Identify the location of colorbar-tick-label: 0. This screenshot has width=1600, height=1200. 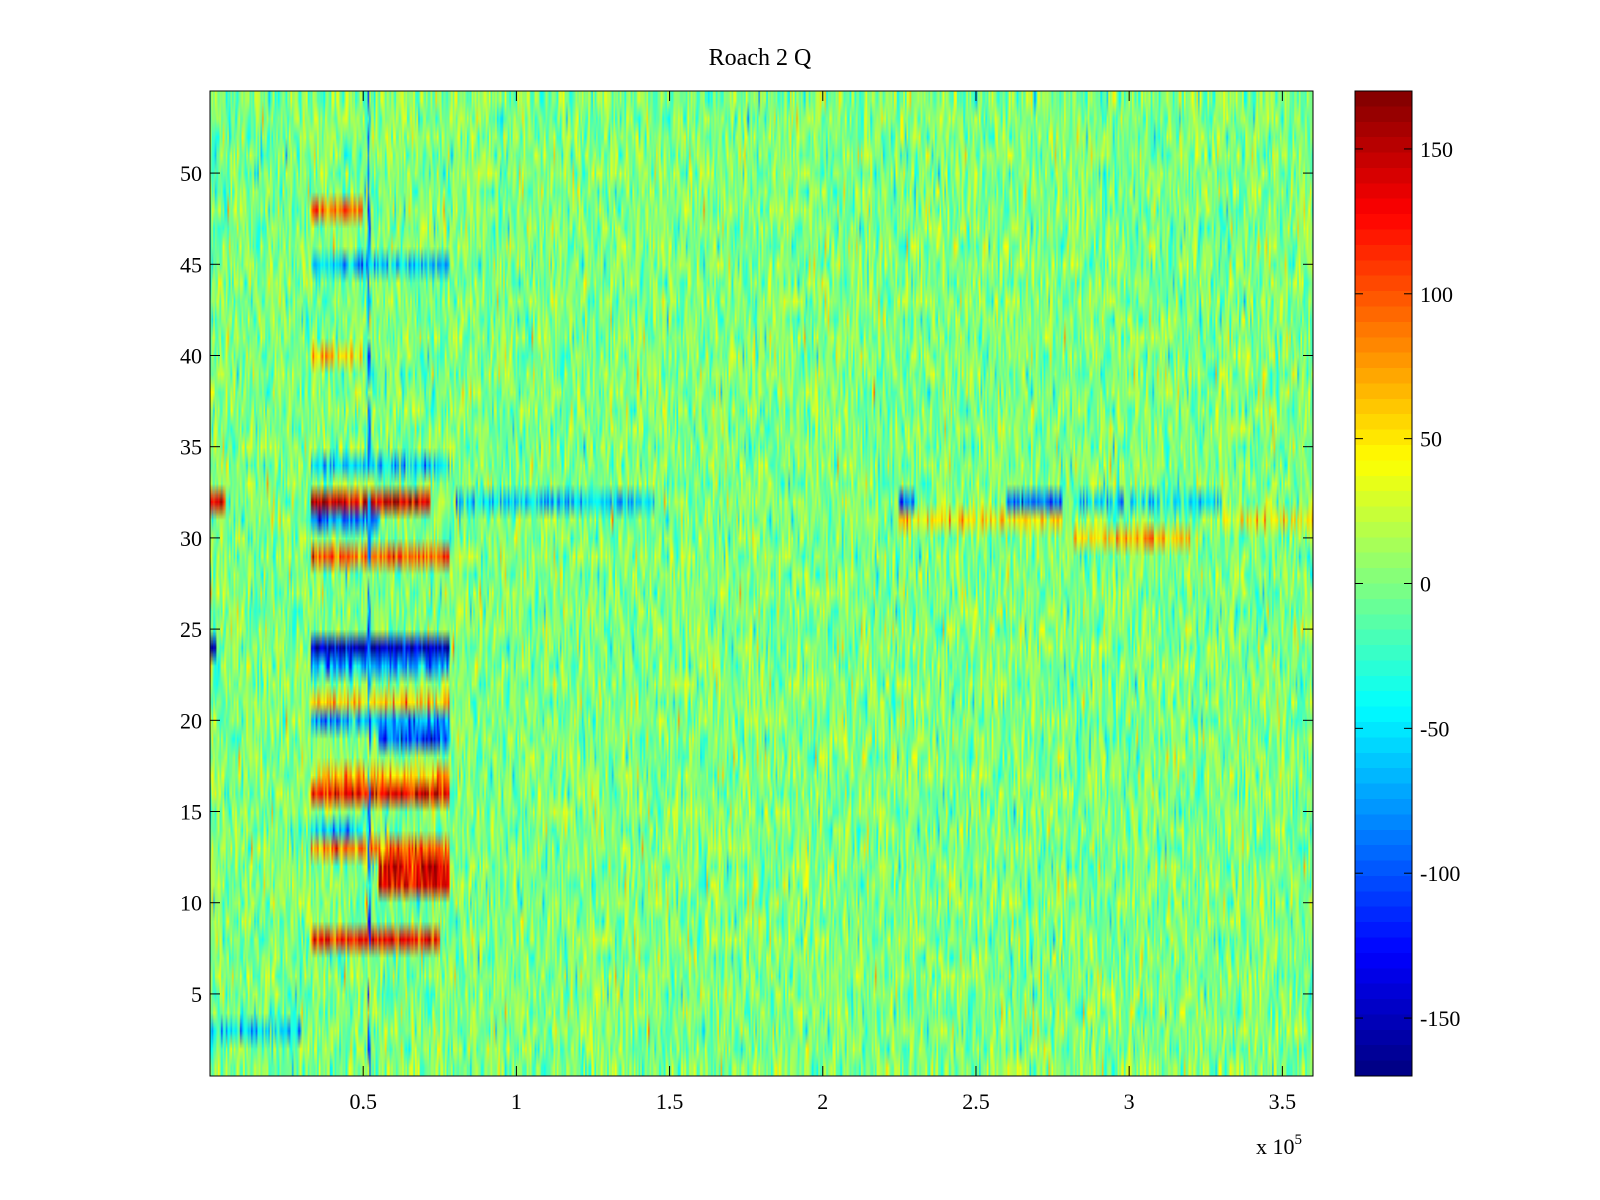
(1425, 584).